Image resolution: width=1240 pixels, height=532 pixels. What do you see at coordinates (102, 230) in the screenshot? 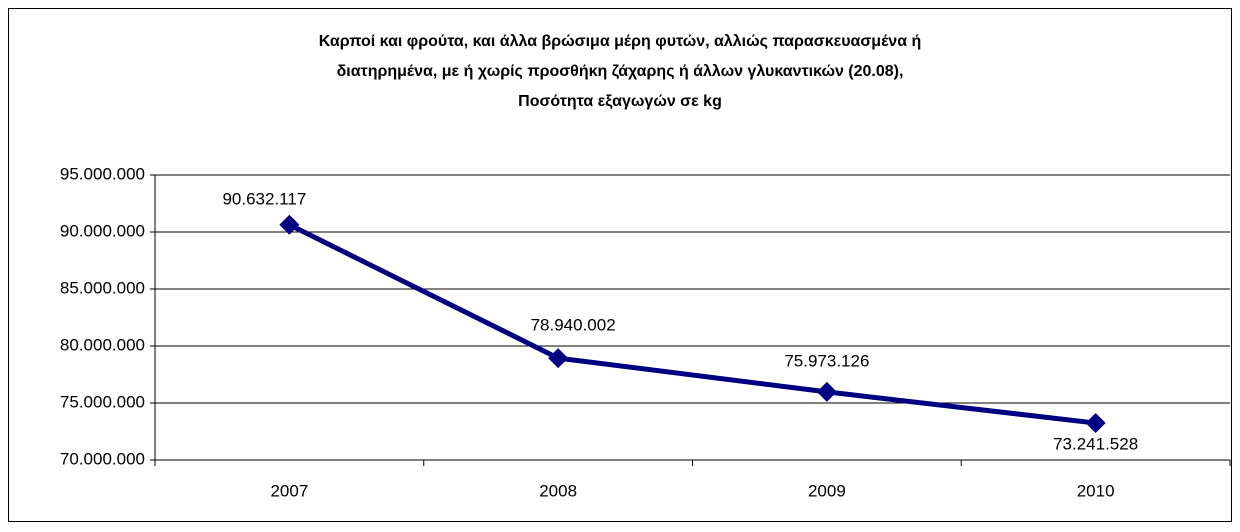
I see `y-tick-label: 90.000.000` at bounding box center [102, 230].